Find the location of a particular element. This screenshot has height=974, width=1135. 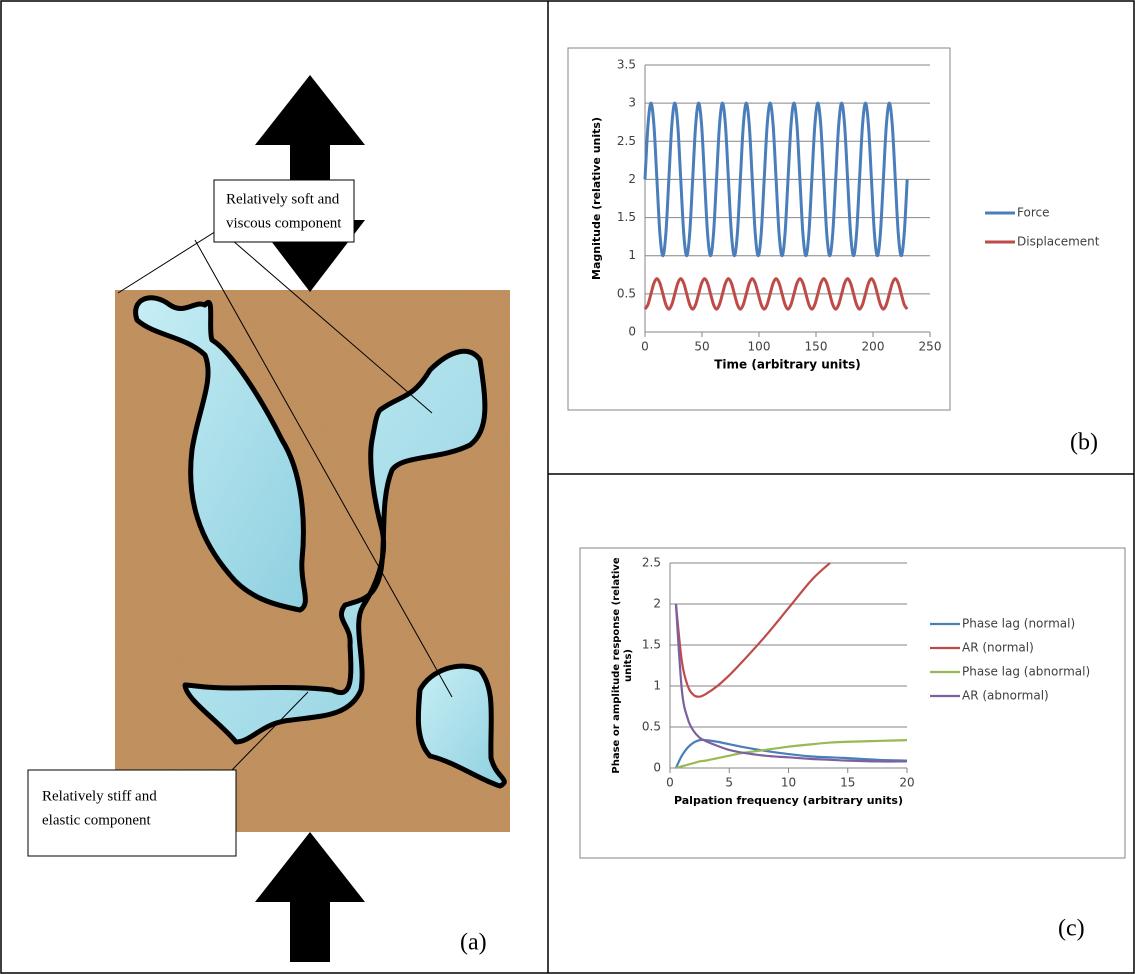

x-axis-title: Palpation frequency (arbitrary units) is located at coordinates (788, 800).